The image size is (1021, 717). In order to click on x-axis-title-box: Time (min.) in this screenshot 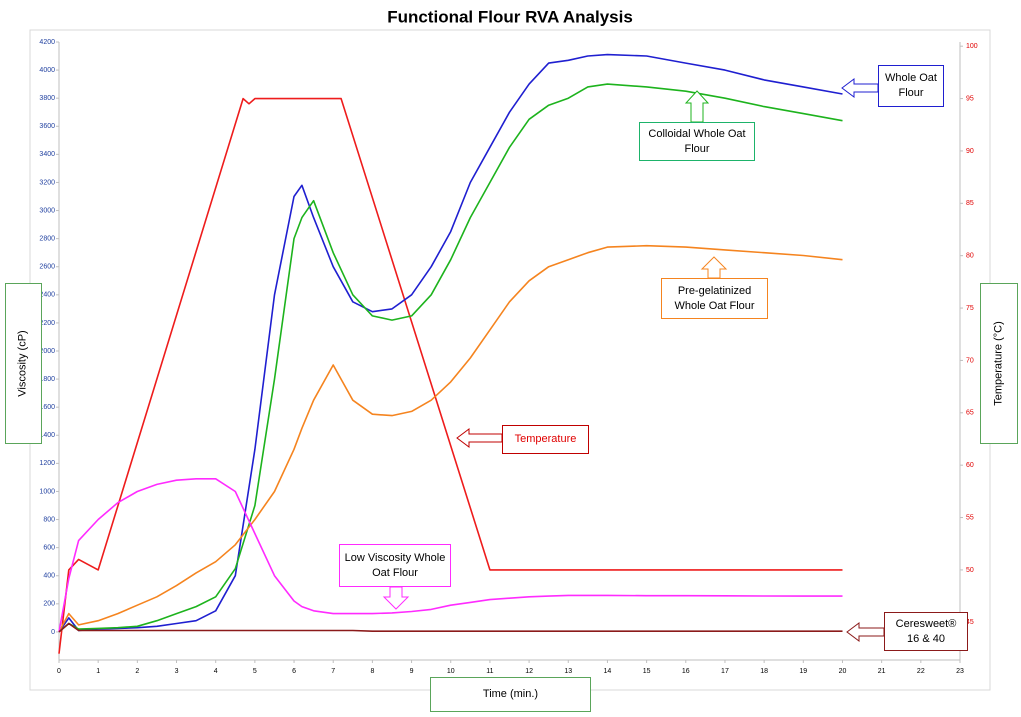, I will do `click(510, 694)`.